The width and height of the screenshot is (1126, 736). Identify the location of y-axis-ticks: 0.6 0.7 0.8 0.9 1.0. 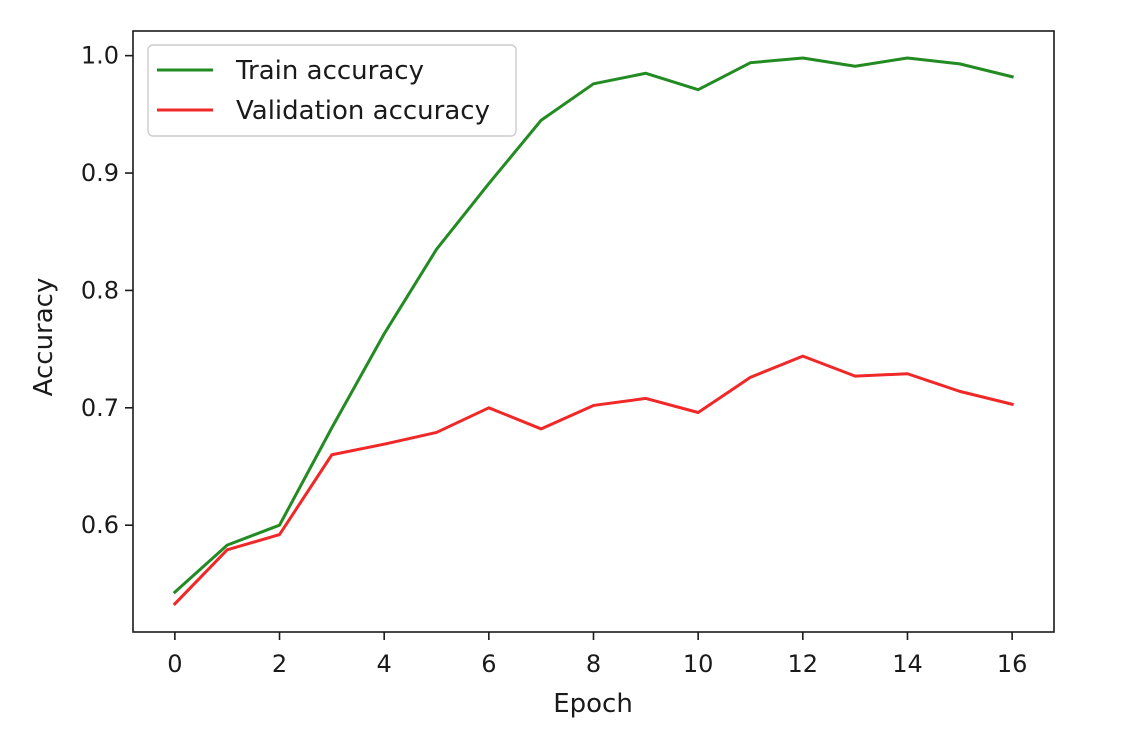
(107, 290).